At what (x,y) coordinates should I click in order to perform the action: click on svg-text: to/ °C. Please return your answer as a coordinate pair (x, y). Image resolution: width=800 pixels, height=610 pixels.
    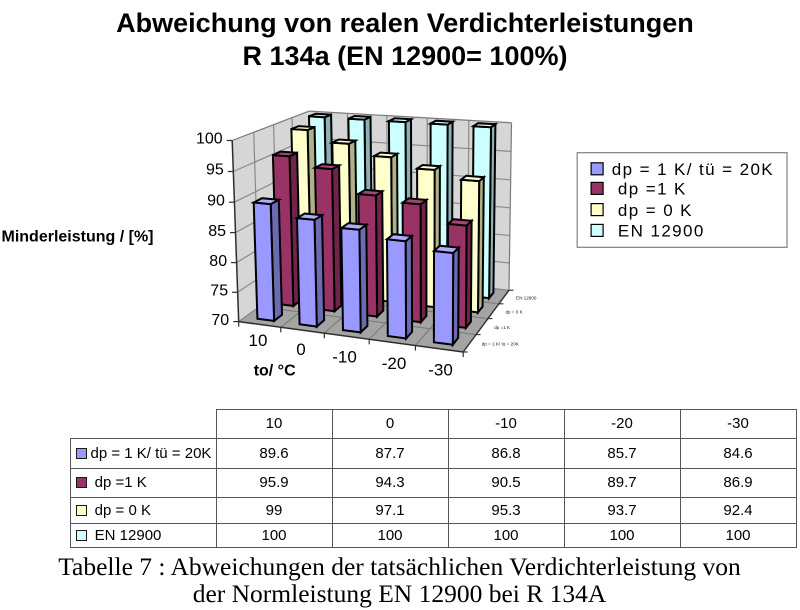
    Looking at the image, I should click on (275, 371).